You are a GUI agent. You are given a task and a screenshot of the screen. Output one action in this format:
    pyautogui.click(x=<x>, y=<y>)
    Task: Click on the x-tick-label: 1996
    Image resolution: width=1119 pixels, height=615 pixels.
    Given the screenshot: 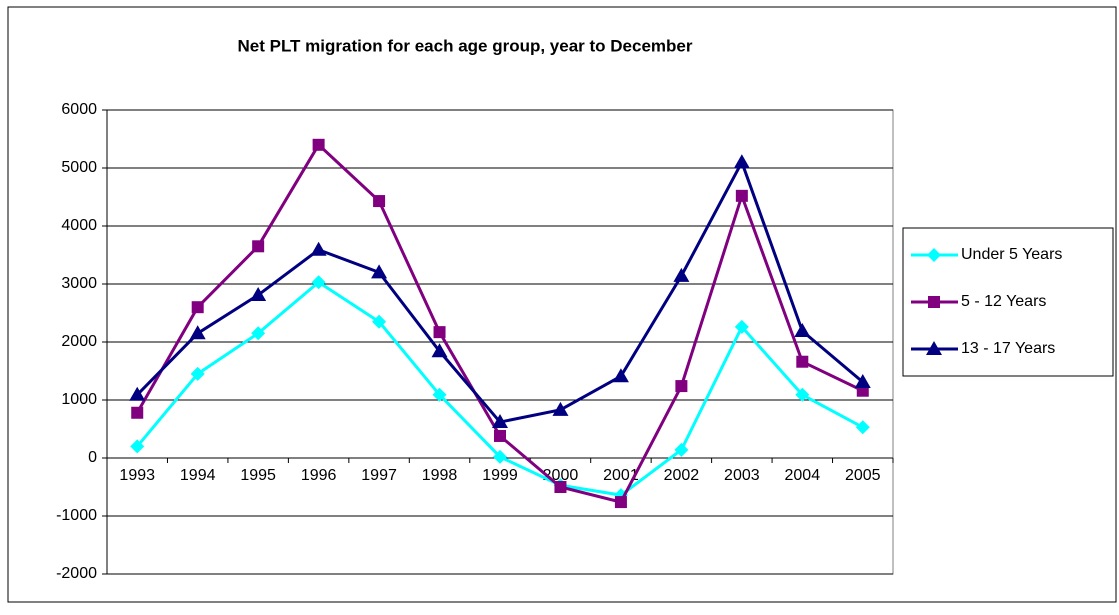 What is the action you would take?
    pyautogui.click(x=319, y=475)
    